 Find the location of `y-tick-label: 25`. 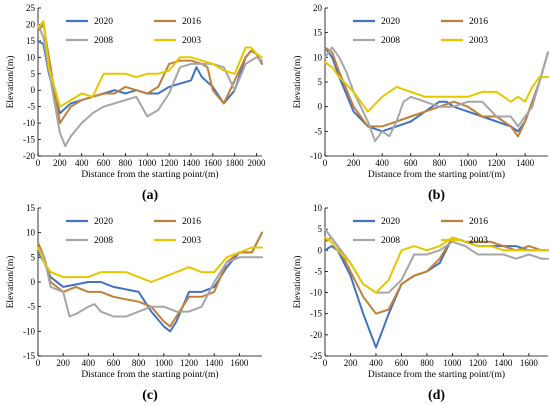

y-tick-label: 25 is located at coordinates (31, 8).